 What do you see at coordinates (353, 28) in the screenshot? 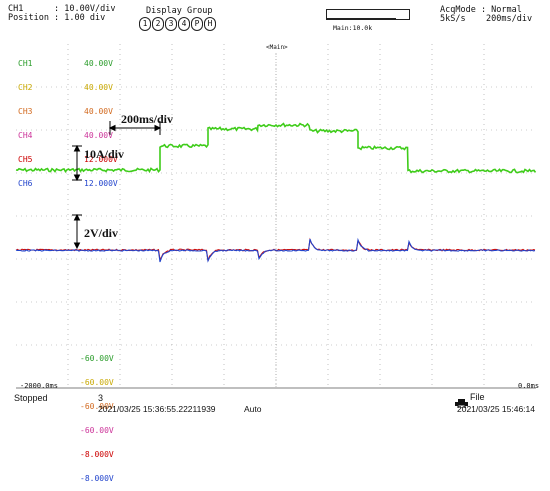
I see `main-zoom-label: Main:10.0k` at bounding box center [353, 28].